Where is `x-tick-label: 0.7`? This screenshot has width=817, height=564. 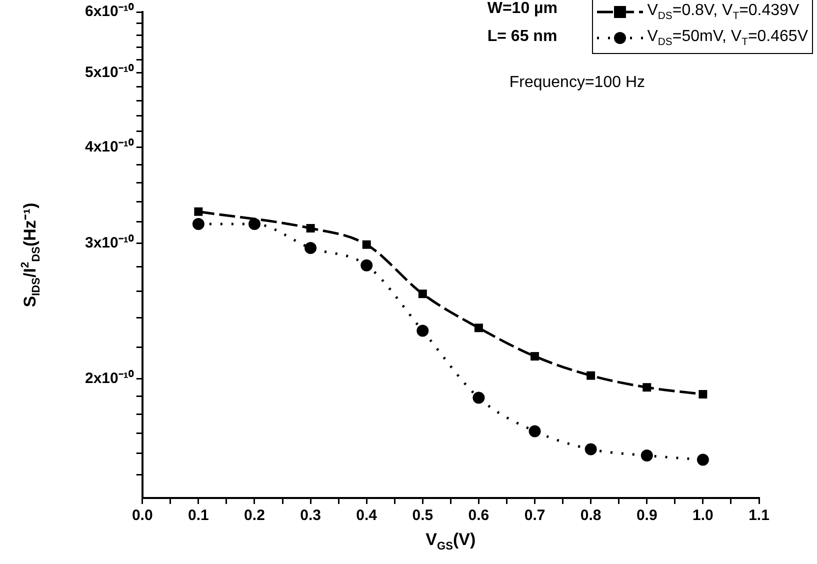 x-tick-label: 0.7 is located at coordinates (535, 515).